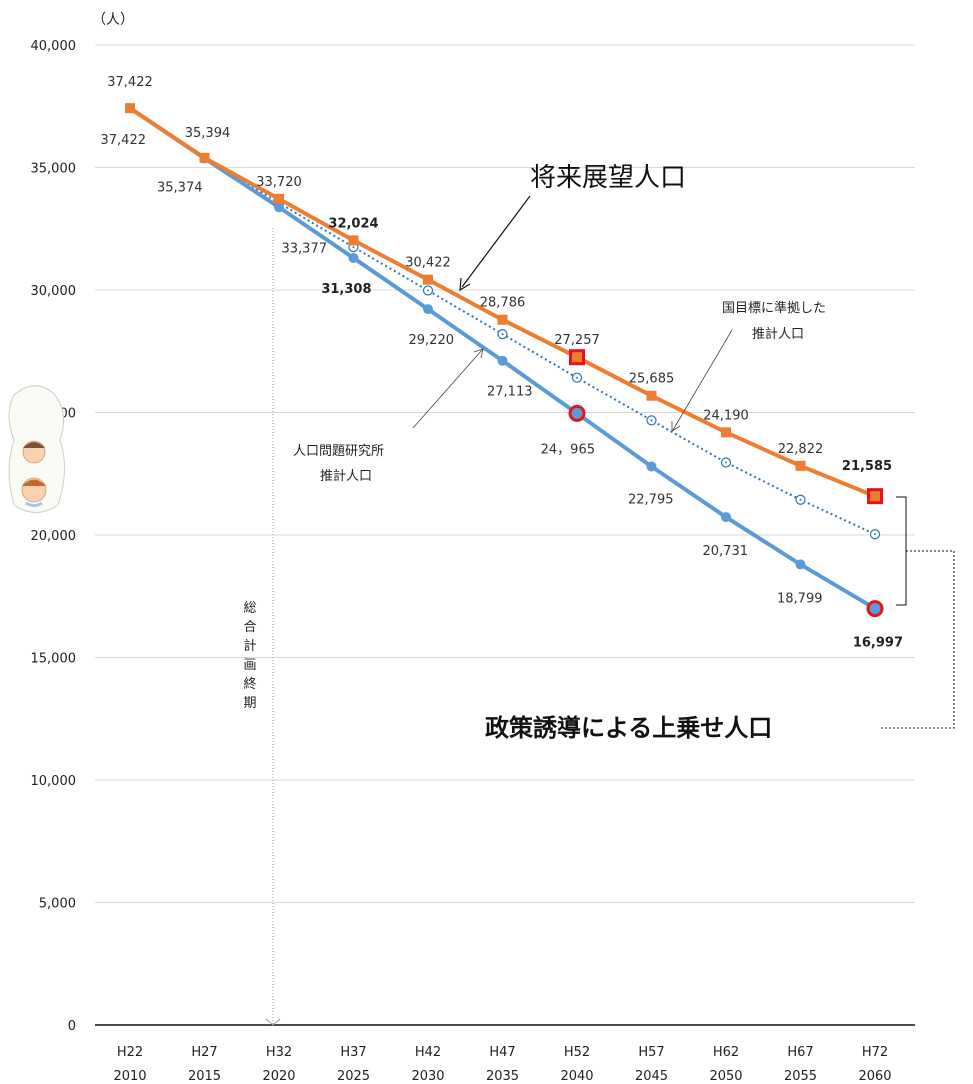 Image resolution: width=973 pixels, height=1084 pixels. Describe the element at coordinates (208, 133) in the screenshot. I see `vision-value-label: 35,394` at that location.